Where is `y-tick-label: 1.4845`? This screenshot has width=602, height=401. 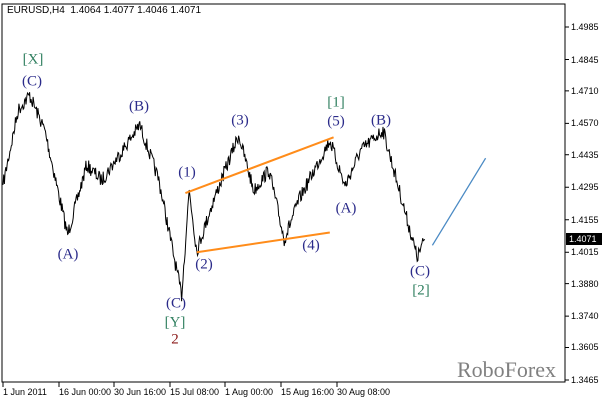
y-tick-label: 1.4845 is located at coordinates (585, 59).